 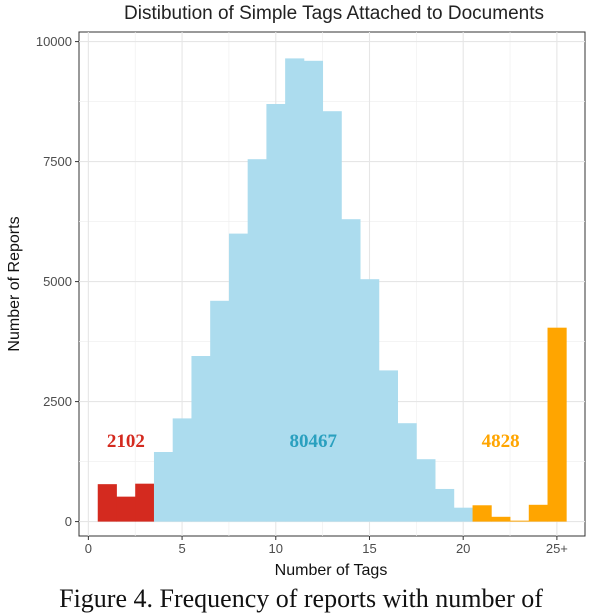 I want to click on group-annotations: 2102 80467 4828, so click(x=313, y=441).